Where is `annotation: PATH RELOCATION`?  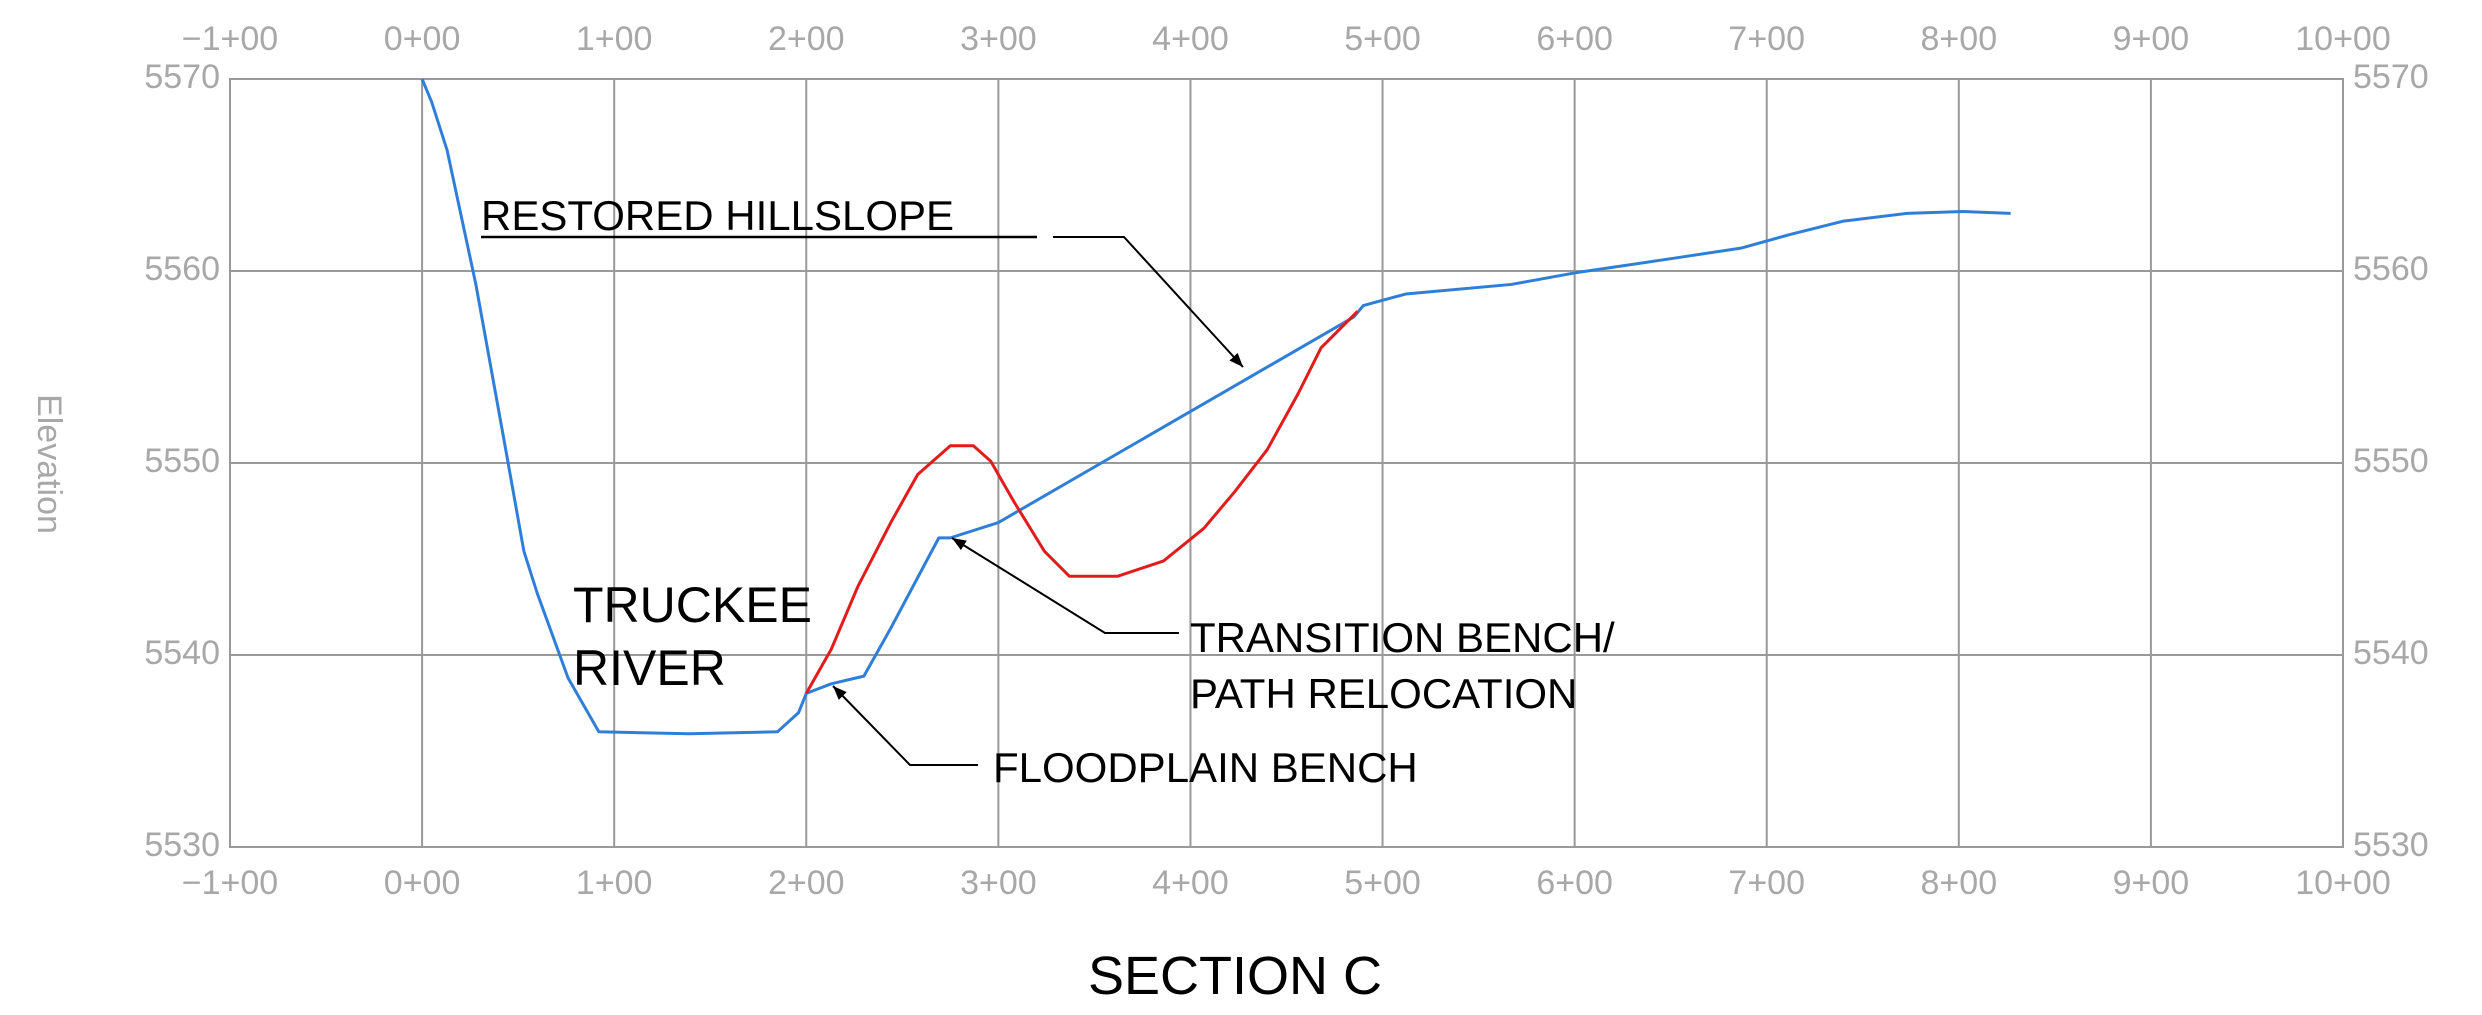 annotation: PATH RELOCATION is located at coordinates (1383, 693).